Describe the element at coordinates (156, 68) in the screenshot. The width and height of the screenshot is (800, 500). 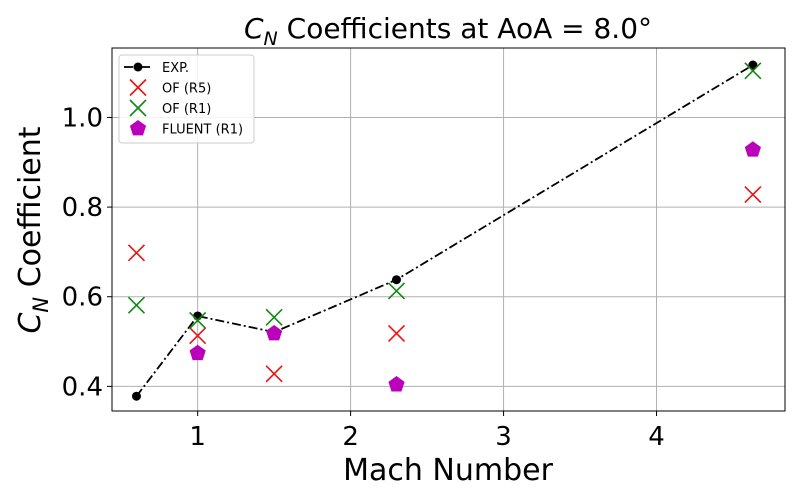
I see `legend-item: EXP.` at that location.